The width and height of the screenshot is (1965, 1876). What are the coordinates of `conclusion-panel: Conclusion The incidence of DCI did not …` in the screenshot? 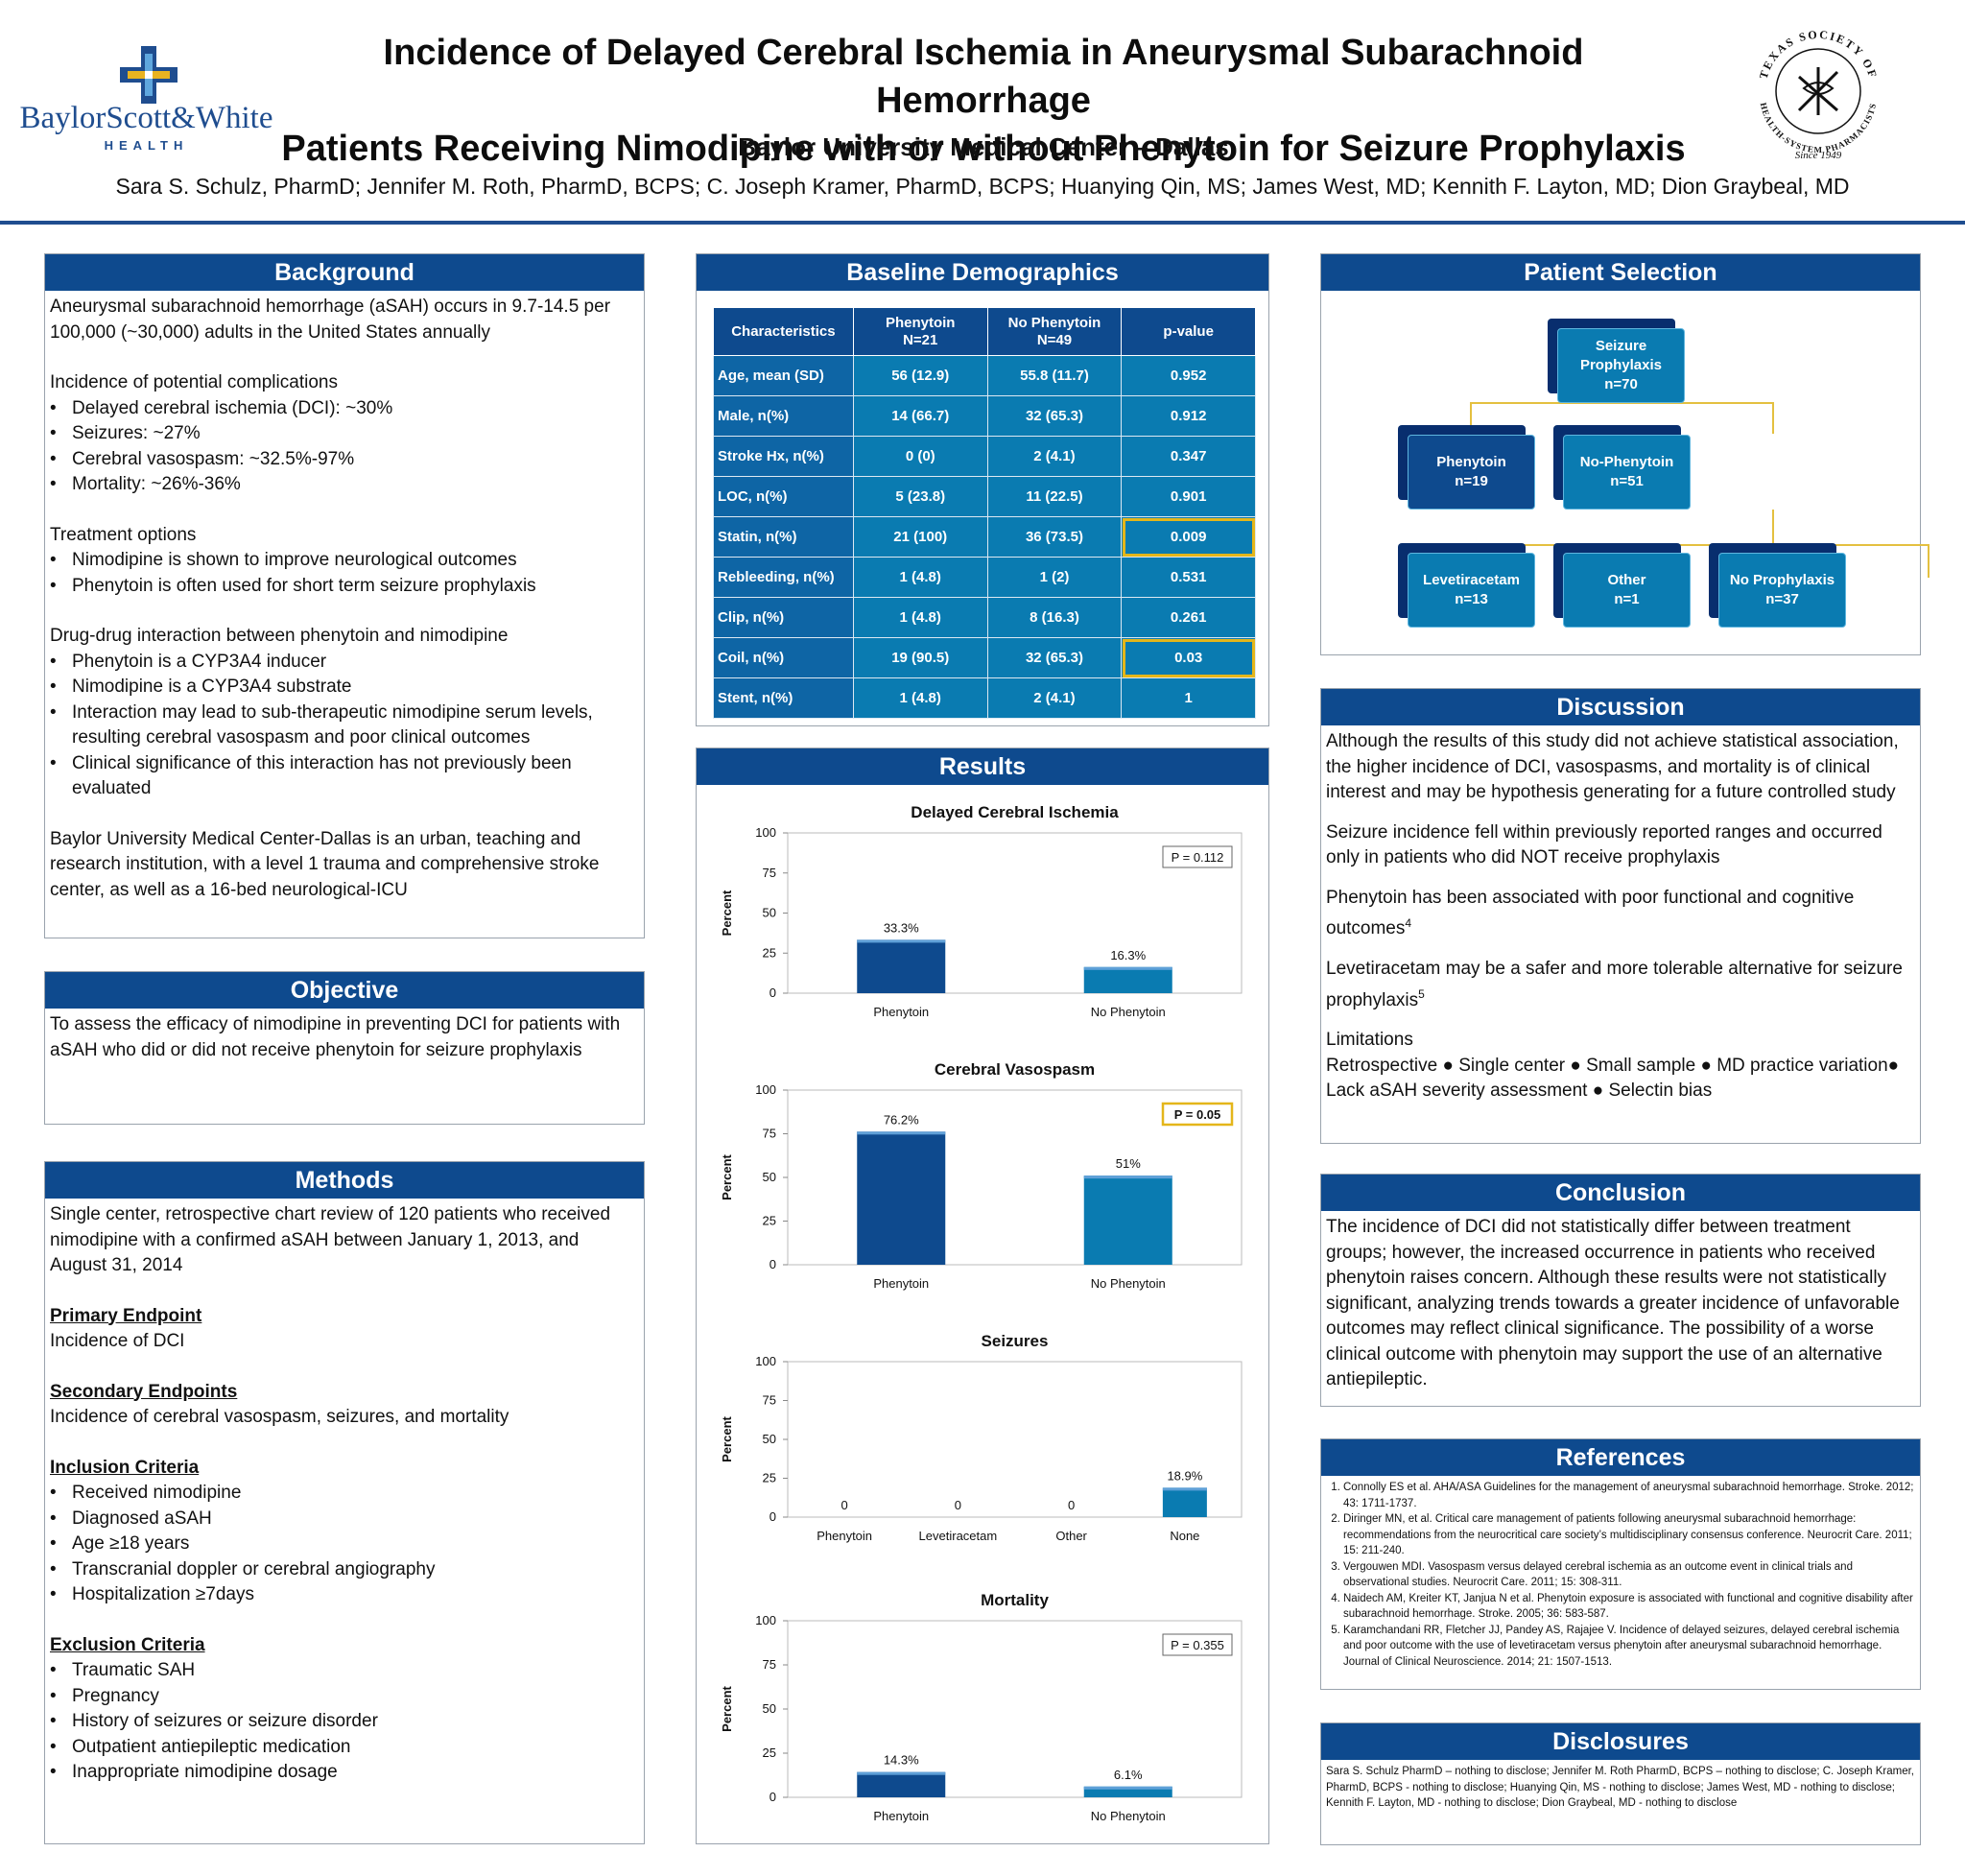 It's located at (1620, 1290).